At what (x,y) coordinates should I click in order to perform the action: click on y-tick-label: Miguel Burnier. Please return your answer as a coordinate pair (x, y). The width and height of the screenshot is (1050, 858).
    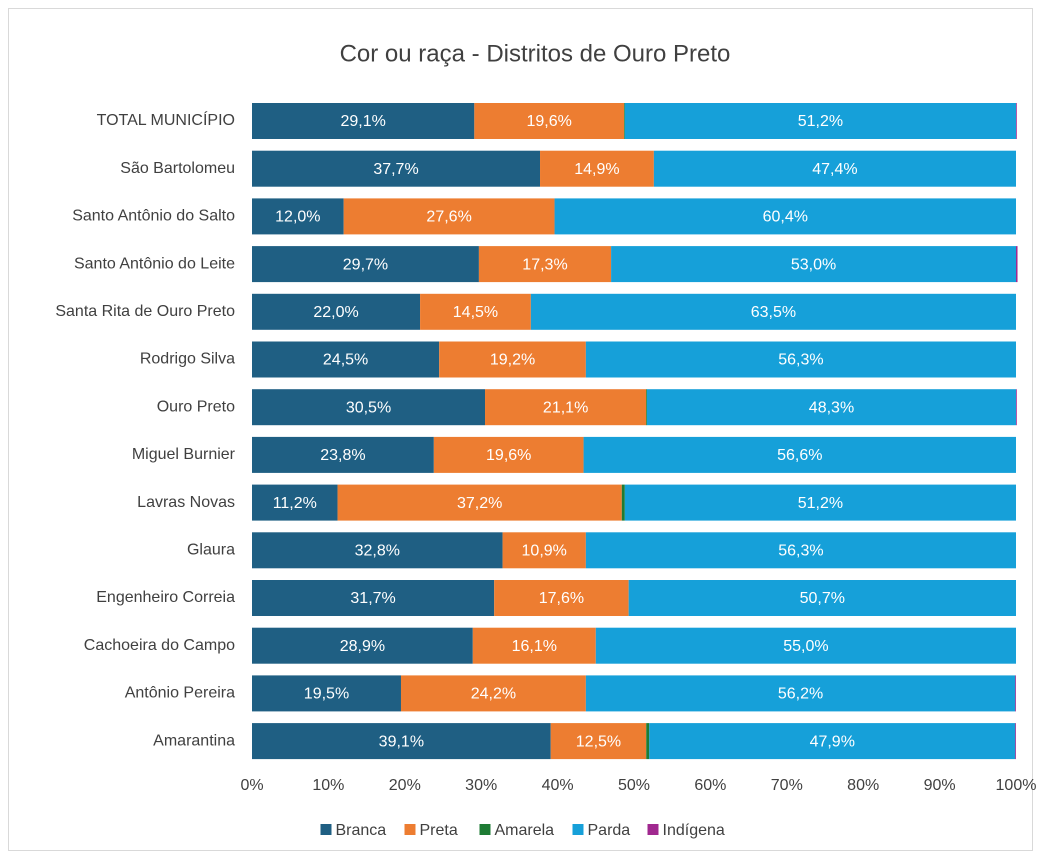
    Looking at the image, I should click on (184, 454).